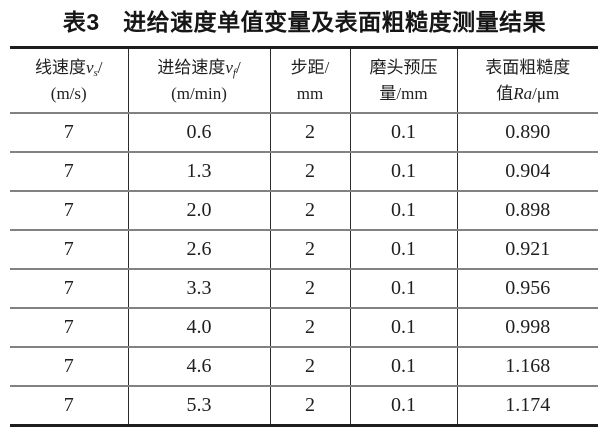 The height and width of the screenshot is (435, 609). I want to click on header-text-segment: (m/min), so click(199, 93).